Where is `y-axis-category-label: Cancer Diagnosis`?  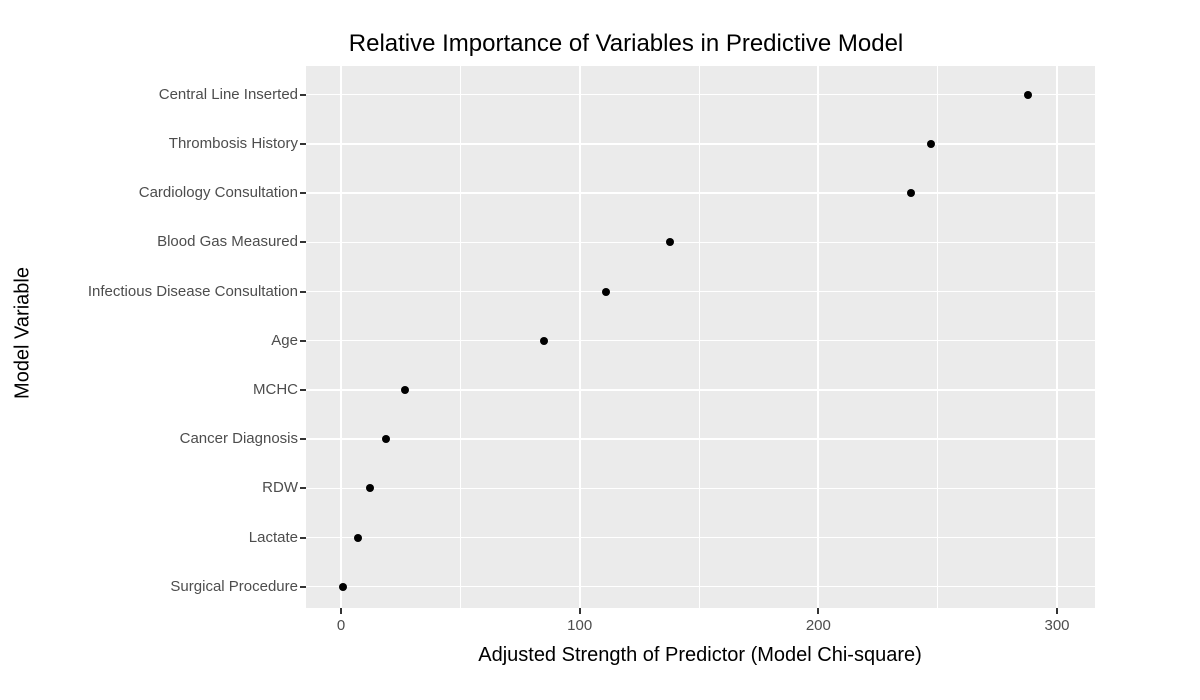 y-axis-category-label: Cancer Diagnosis is located at coordinates (238, 439).